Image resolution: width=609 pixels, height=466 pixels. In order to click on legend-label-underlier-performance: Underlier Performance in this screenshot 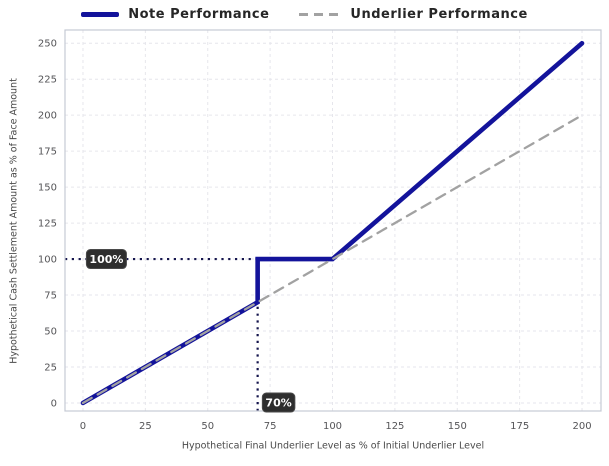, I will do `click(439, 14)`.